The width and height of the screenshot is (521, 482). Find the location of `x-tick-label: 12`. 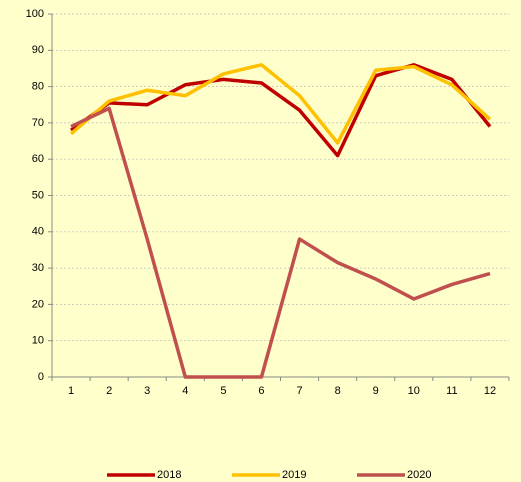

x-tick-label: 12 is located at coordinates (490, 391).